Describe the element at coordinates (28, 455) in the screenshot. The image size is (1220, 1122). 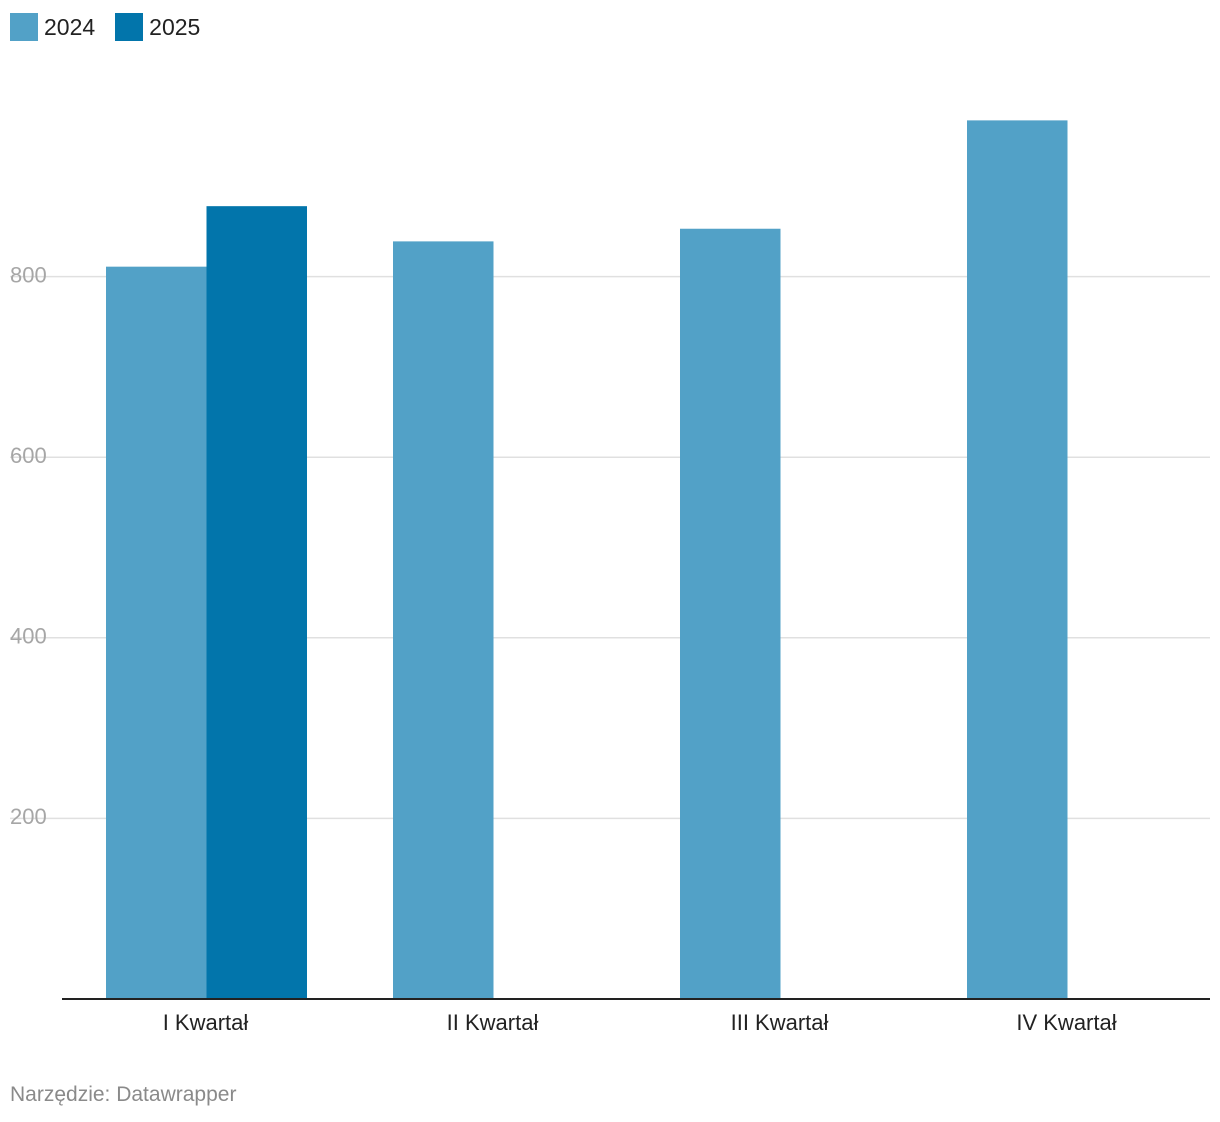
I see `y-tick-label-600: 600` at that location.